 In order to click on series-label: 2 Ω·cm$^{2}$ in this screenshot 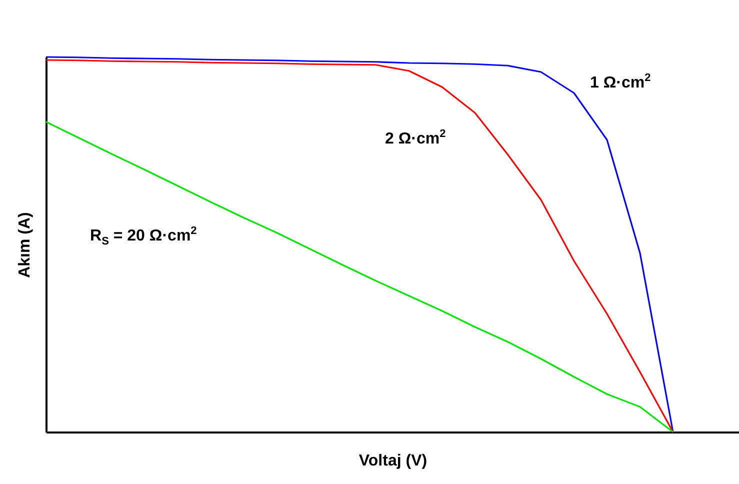, I will do `click(415, 138)`.